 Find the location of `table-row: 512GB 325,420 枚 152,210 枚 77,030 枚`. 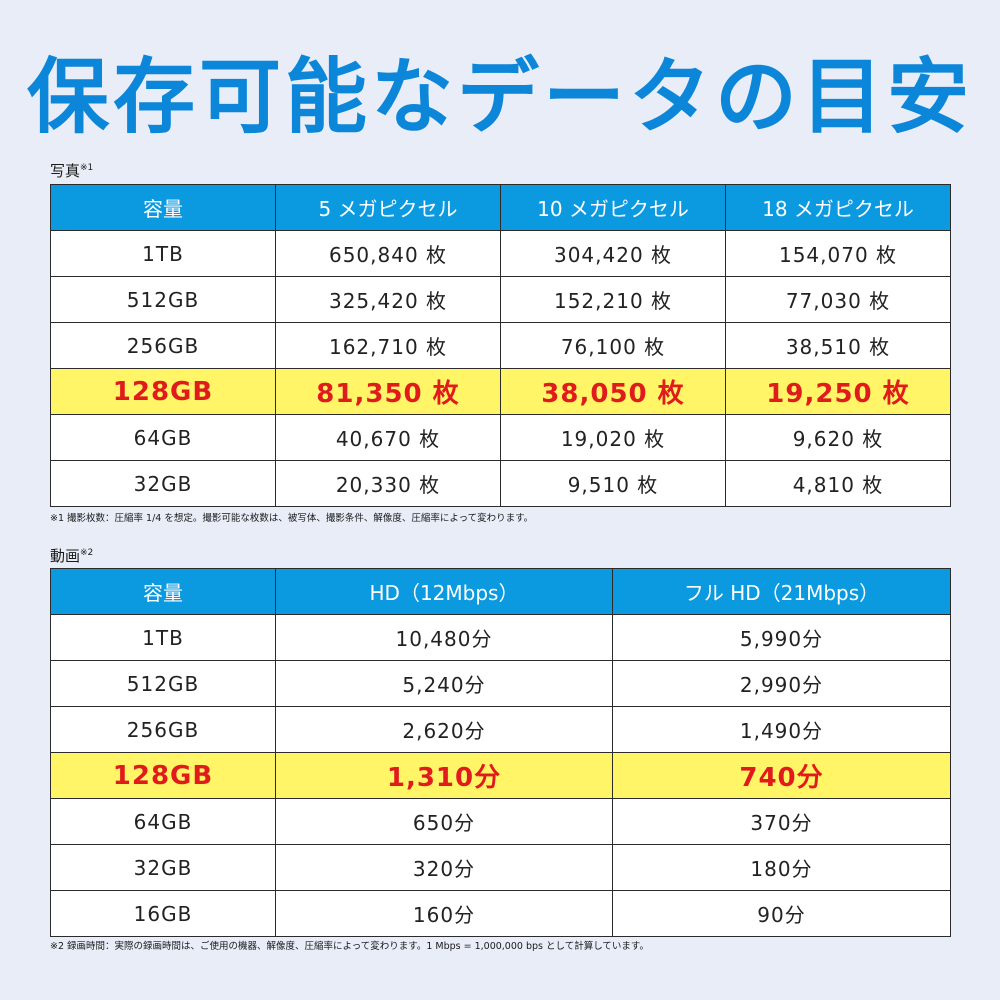

table-row: 512GB 325,420 枚 152,210 枚 77,030 枚 is located at coordinates (500, 299).